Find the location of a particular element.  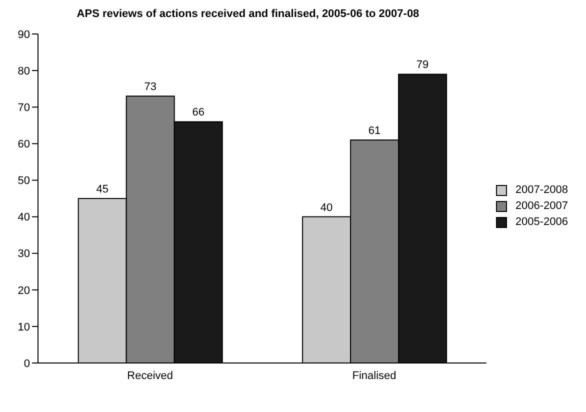

data-label: 73 is located at coordinates (150, 87).